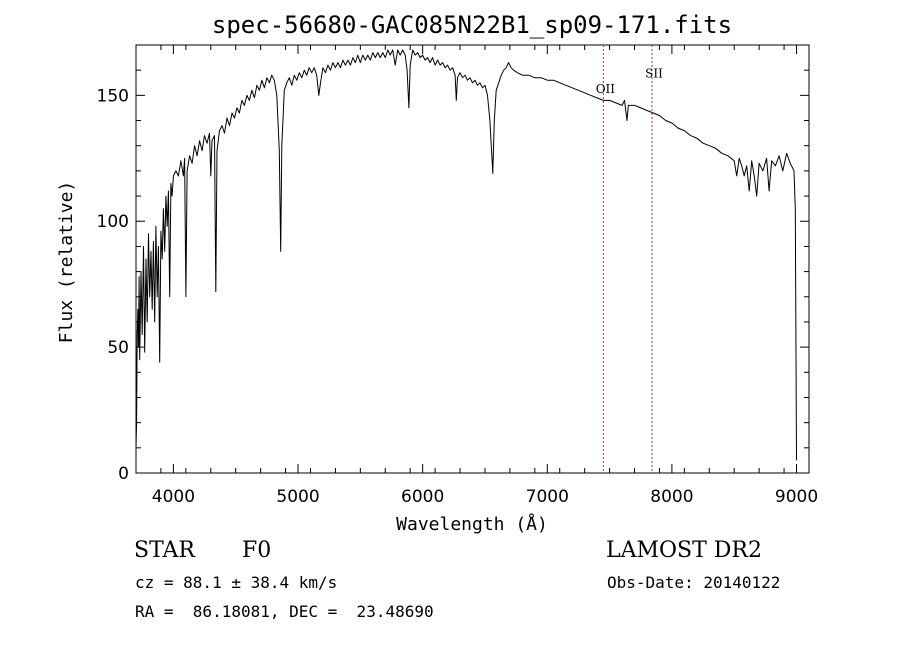 This screenshot has height=649, width=900. I want to click on x-tick-label: 4000, so click(173, 497).